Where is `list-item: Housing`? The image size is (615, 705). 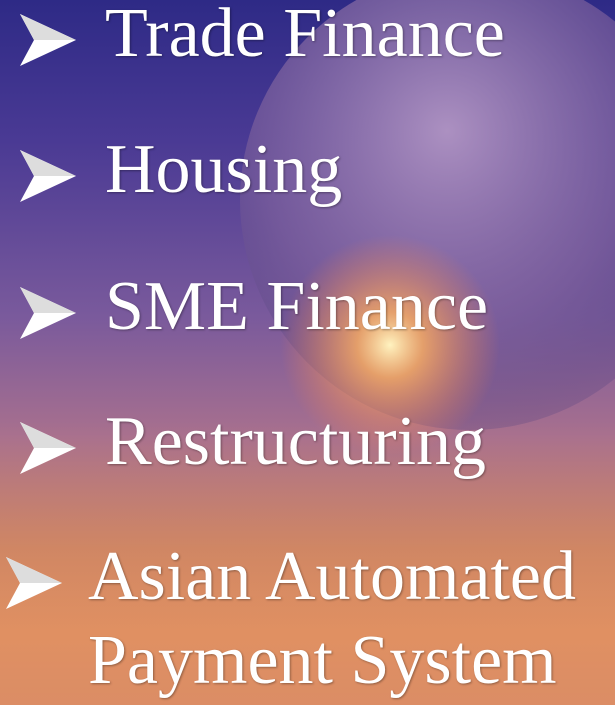
list-item: Housing is located at coordinates (224, 169).